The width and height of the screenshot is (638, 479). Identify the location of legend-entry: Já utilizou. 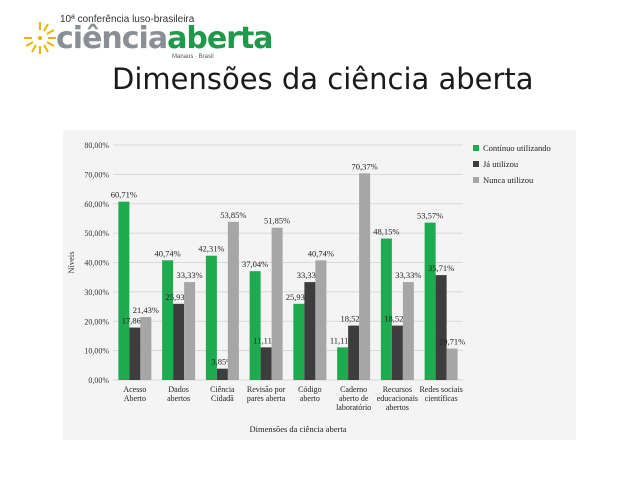
(501, 164).